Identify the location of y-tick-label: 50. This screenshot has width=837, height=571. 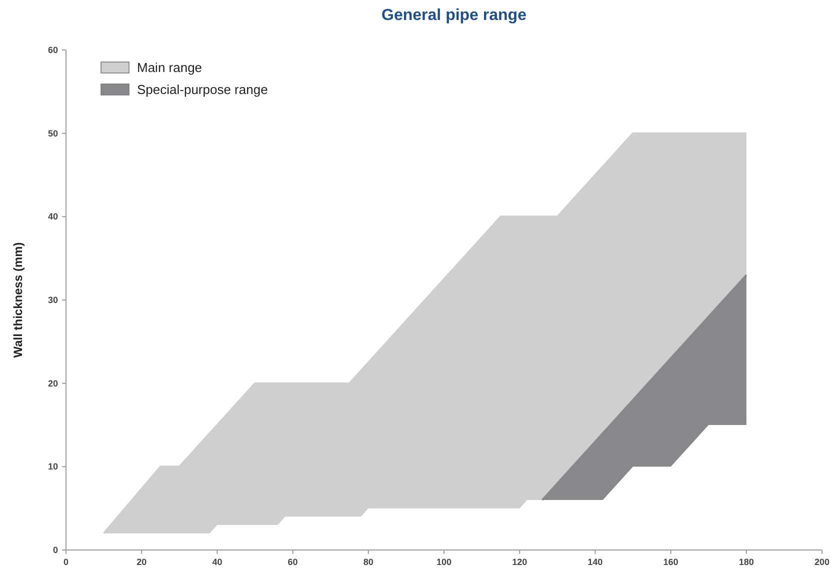
(53, 133).